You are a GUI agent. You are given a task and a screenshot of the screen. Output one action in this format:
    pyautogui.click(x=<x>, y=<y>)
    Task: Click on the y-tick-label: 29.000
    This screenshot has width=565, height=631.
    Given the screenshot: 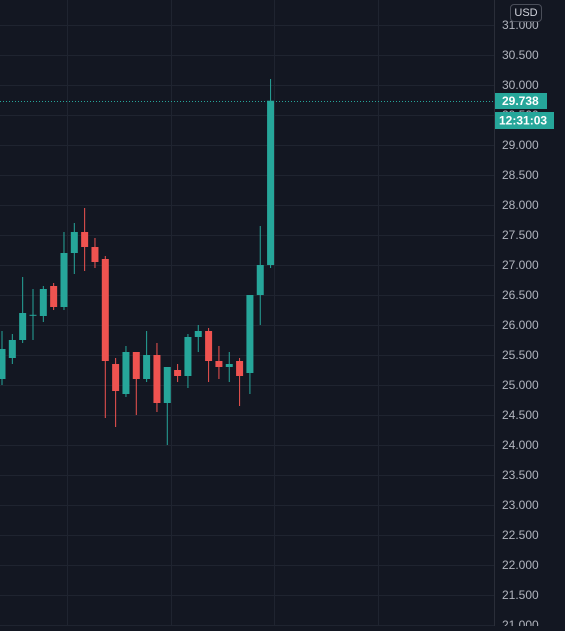 What is the action you would take?
    pyautogui.click(x=520, y=145)
    